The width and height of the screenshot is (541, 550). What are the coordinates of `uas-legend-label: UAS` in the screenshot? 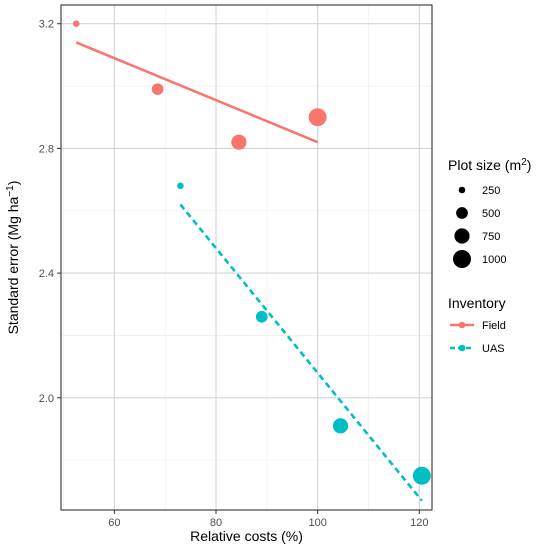 It's located at (493, 349).